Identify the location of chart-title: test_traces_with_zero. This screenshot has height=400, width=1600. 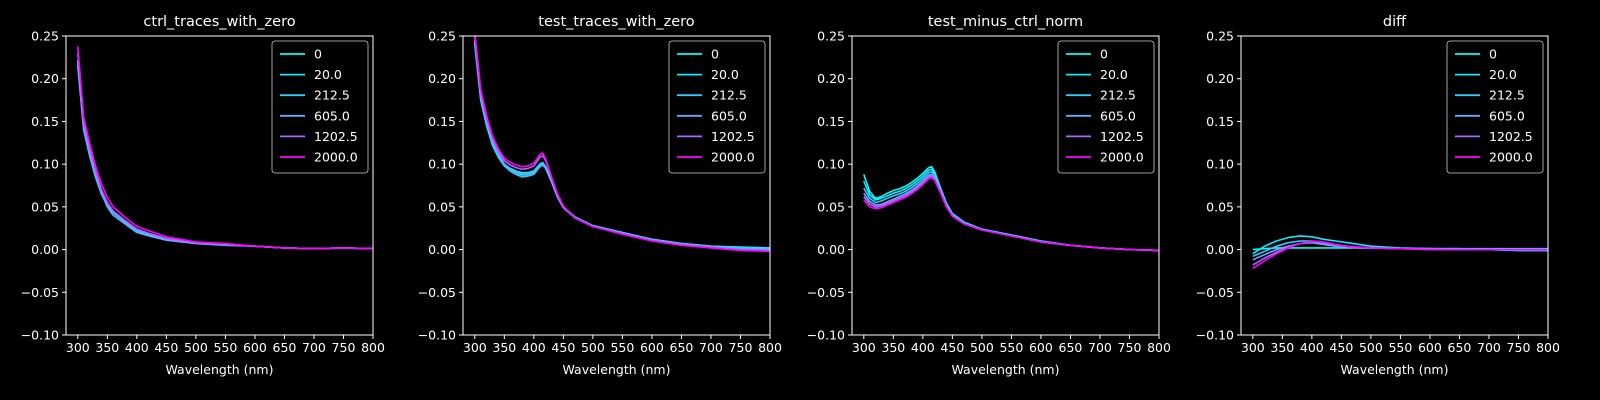
(616, 22).